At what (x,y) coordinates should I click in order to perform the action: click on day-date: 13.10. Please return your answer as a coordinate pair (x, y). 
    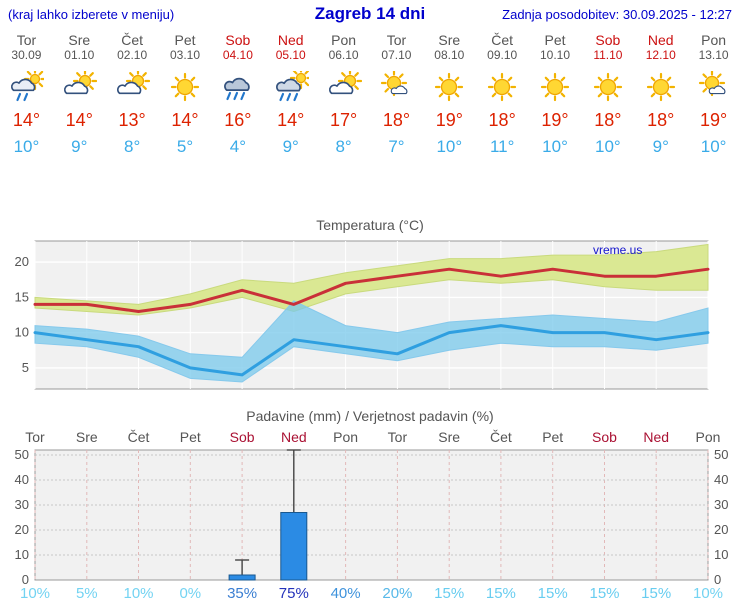
    Looking at the image, I should click on (713, 55).